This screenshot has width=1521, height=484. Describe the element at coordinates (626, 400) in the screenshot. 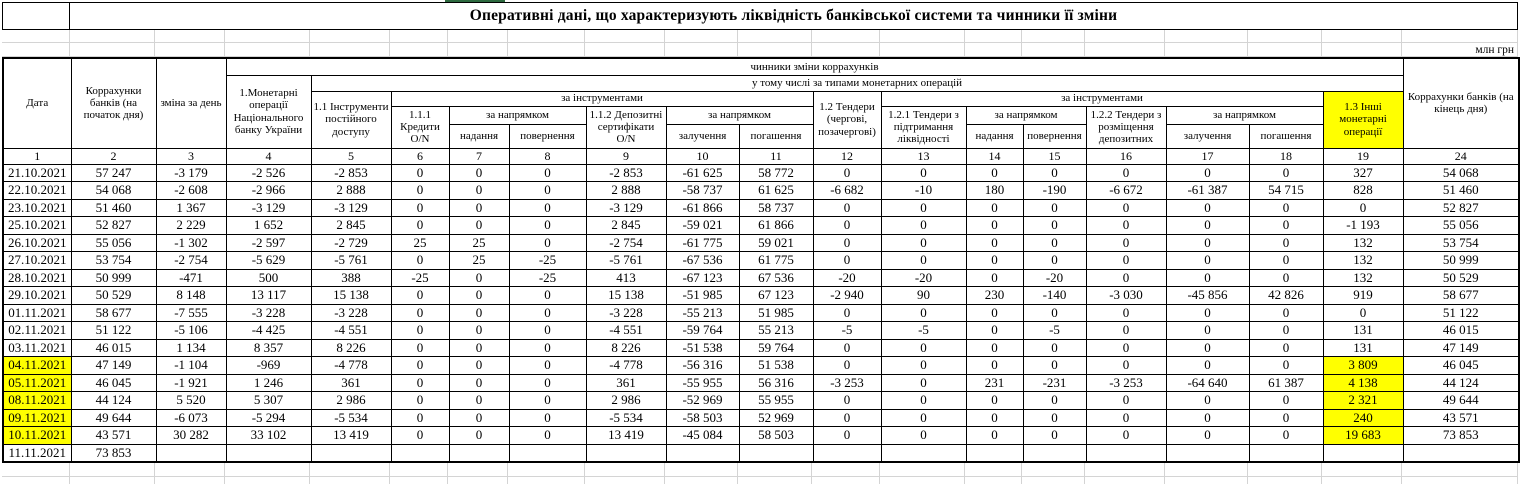

I see `value-cell: 2 986` at that location.